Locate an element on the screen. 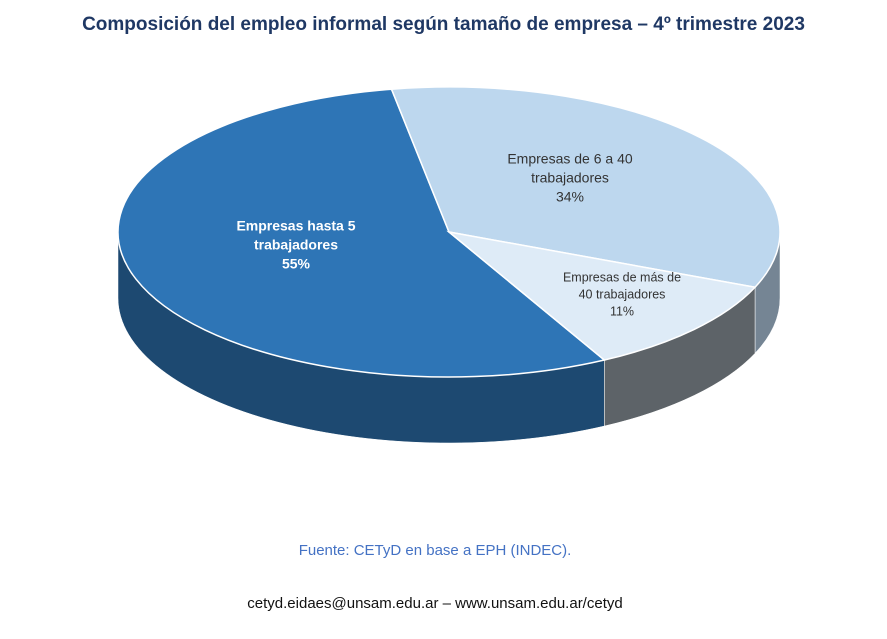 This screenshot has width=887, height=639. slice-label: Empresas de más de 40 trabajadores is located at coordinates (622, 286).